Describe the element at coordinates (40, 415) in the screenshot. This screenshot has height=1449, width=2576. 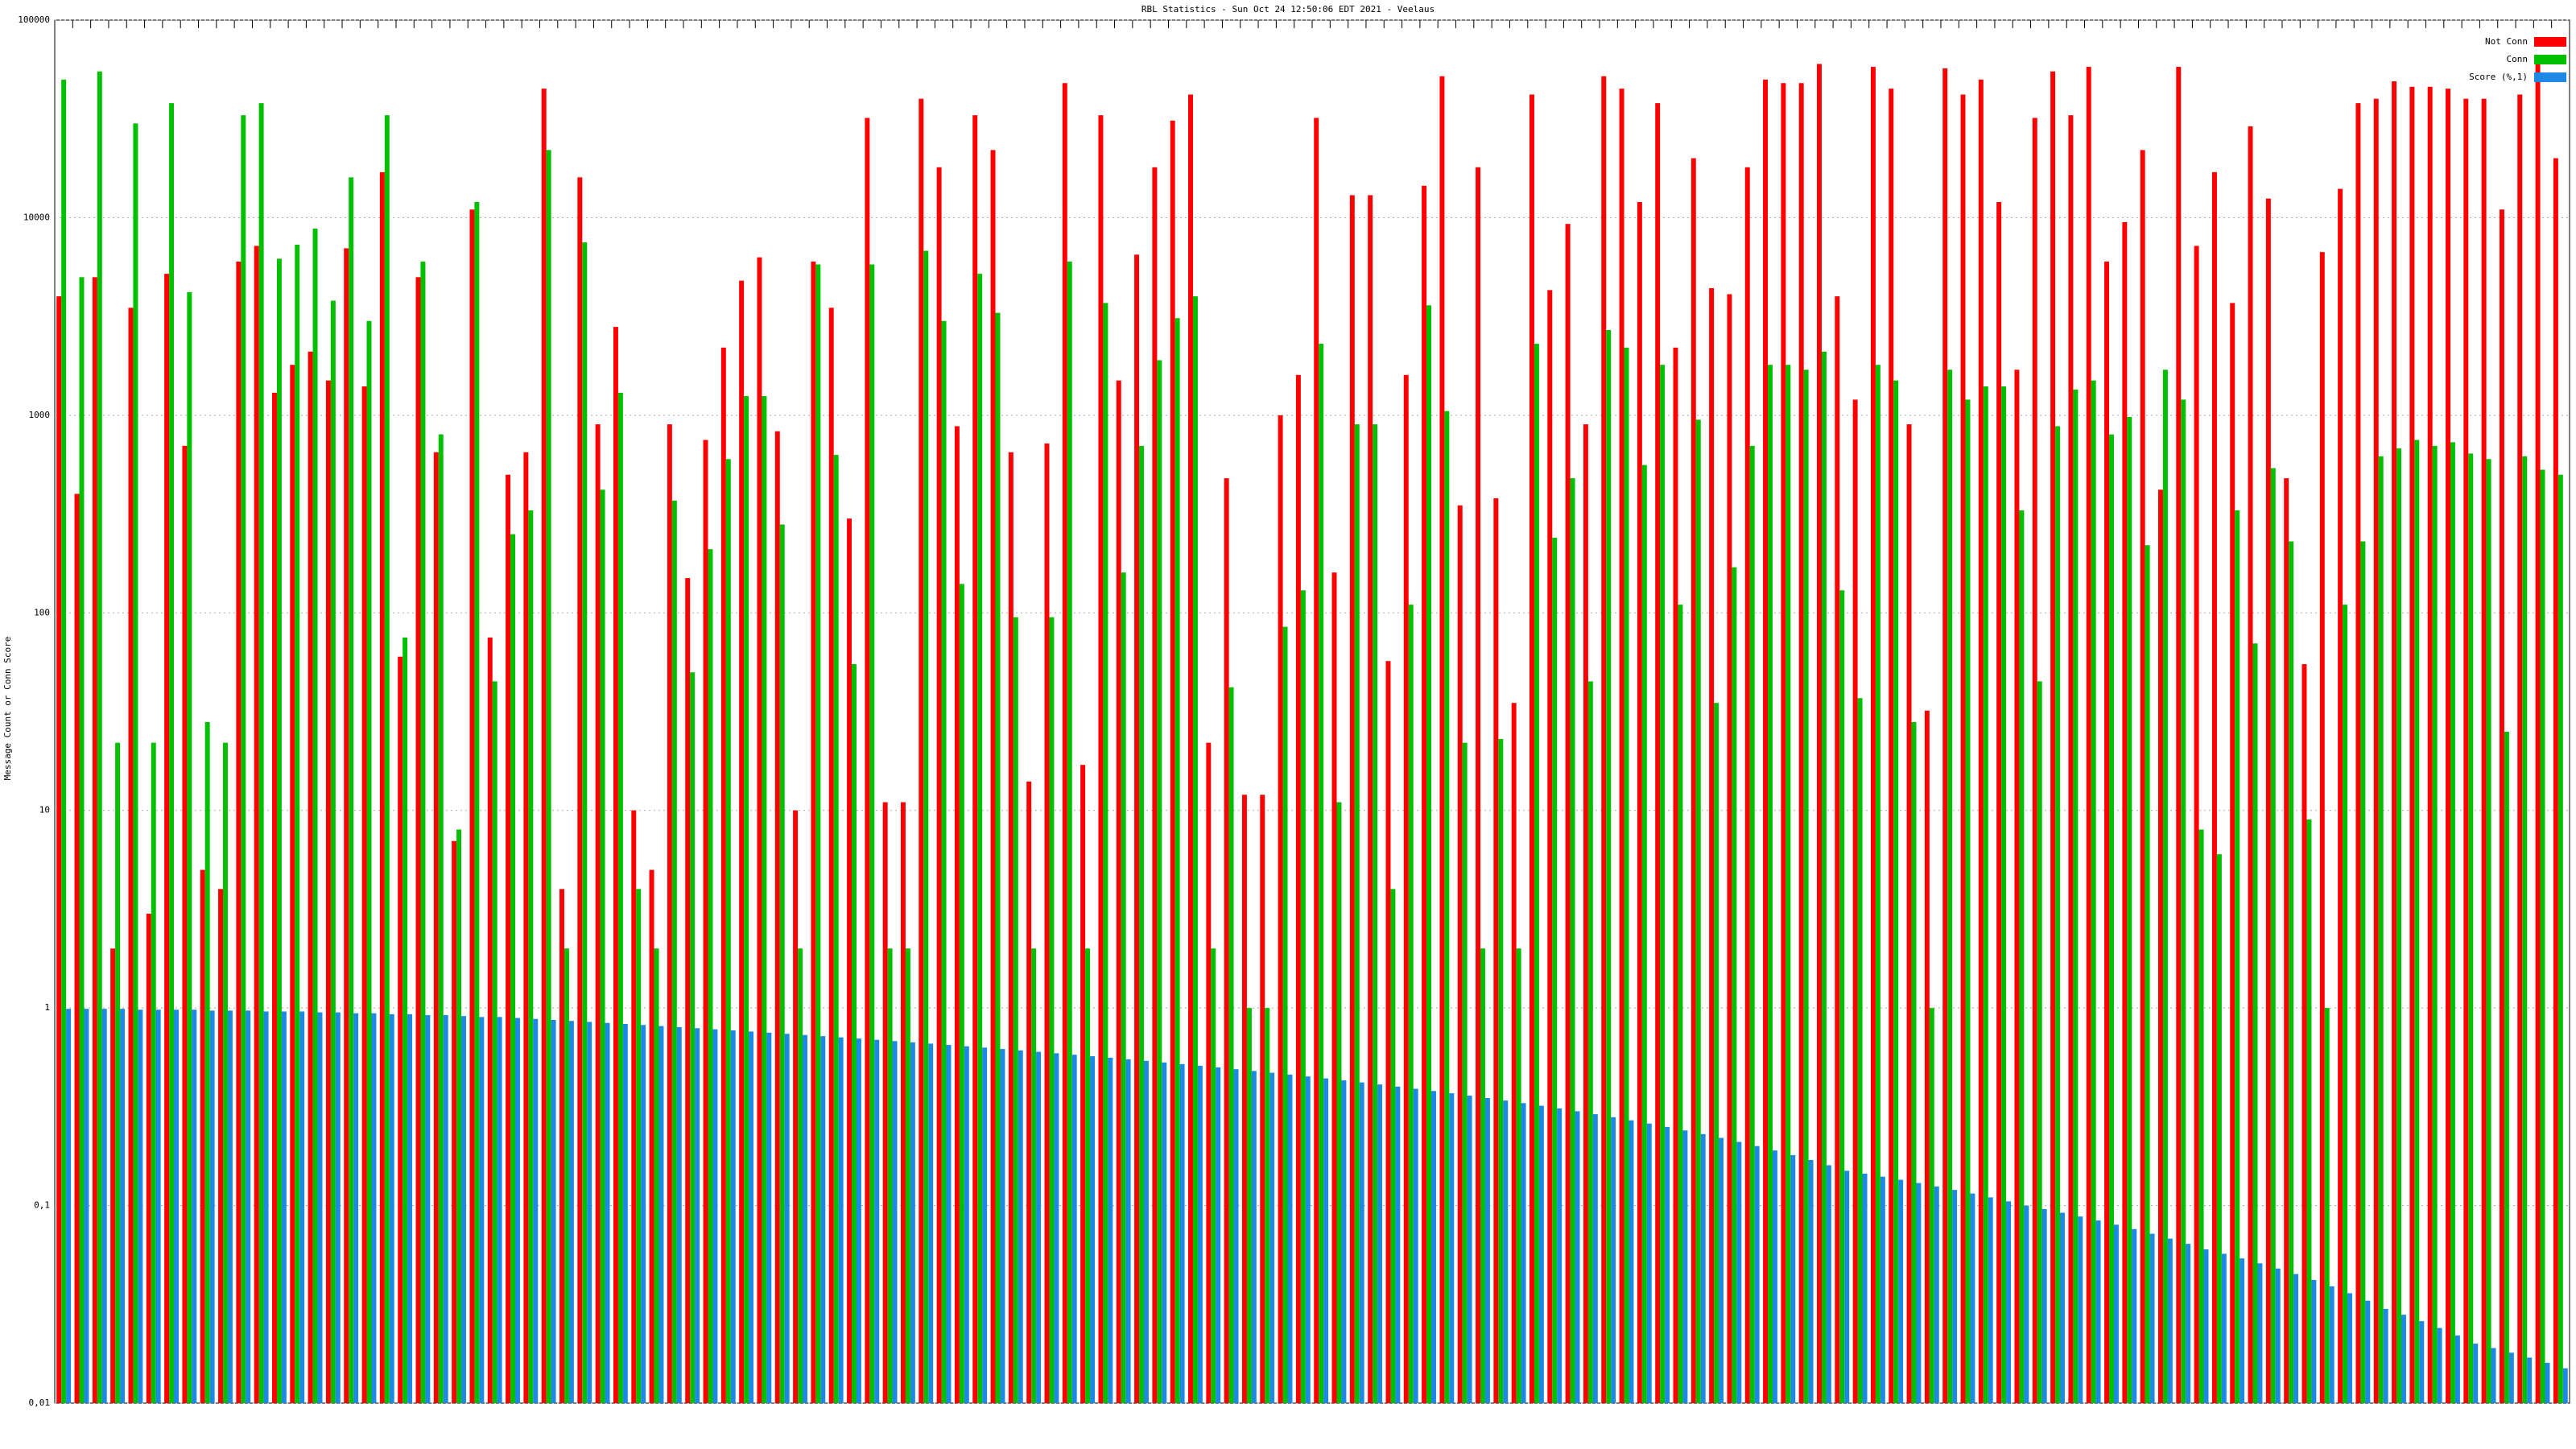
I see `y-tick-label: 1000` at that location.